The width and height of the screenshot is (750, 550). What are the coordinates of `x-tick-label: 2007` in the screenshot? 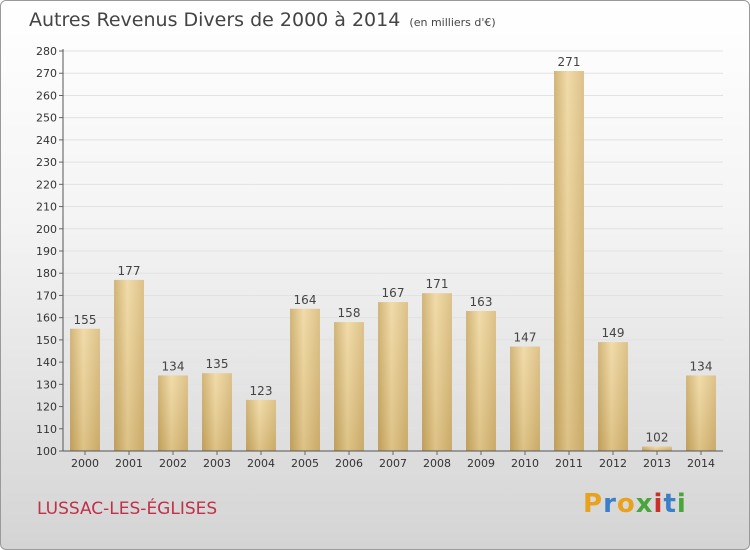 It's located at (393, 463).